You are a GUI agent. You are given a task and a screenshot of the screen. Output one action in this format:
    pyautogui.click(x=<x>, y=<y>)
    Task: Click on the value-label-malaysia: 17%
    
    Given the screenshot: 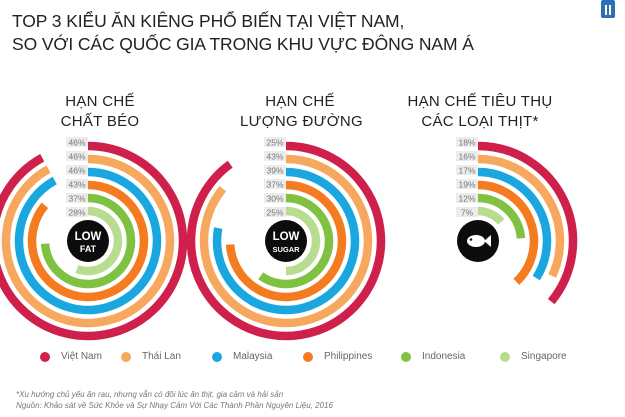 What is the action you would take?
    pyautogui.click(x=466, y=171)
    